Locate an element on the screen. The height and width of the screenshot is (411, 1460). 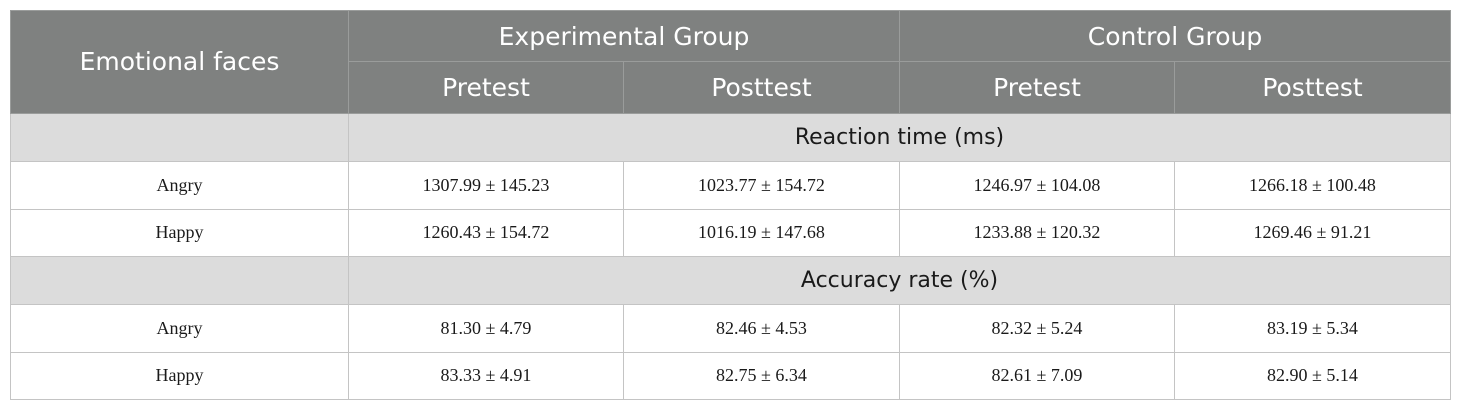
cell-value: 83.19 ± 5.34 is located at coordinates (1312, 328).